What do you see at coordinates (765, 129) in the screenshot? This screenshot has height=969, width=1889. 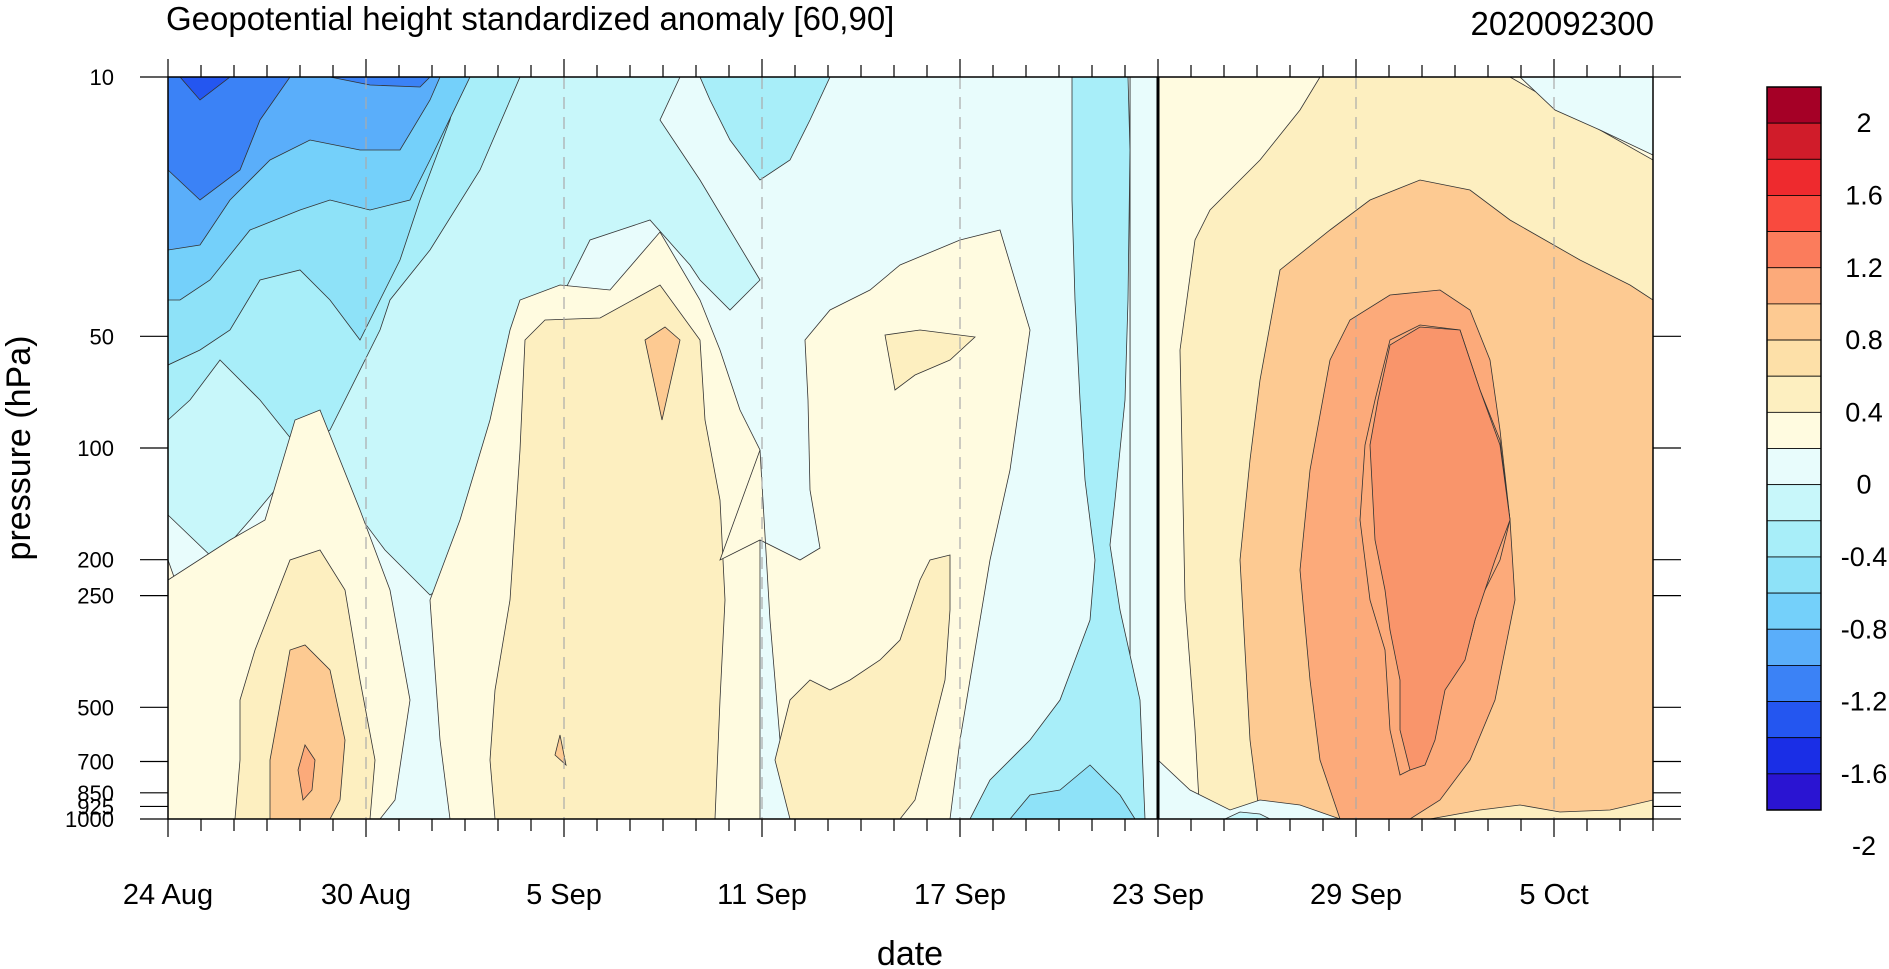 I see `negative-mid-sep-fill` at bounding box center [765, 129].